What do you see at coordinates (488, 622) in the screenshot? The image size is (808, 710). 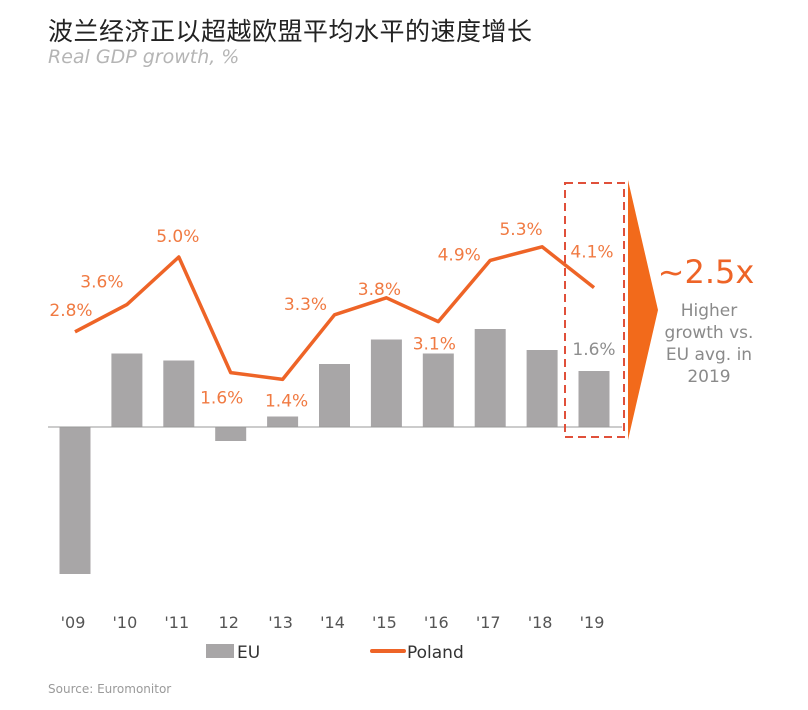 I see `x-tick-label: '17` at bounding box center [488, 622].